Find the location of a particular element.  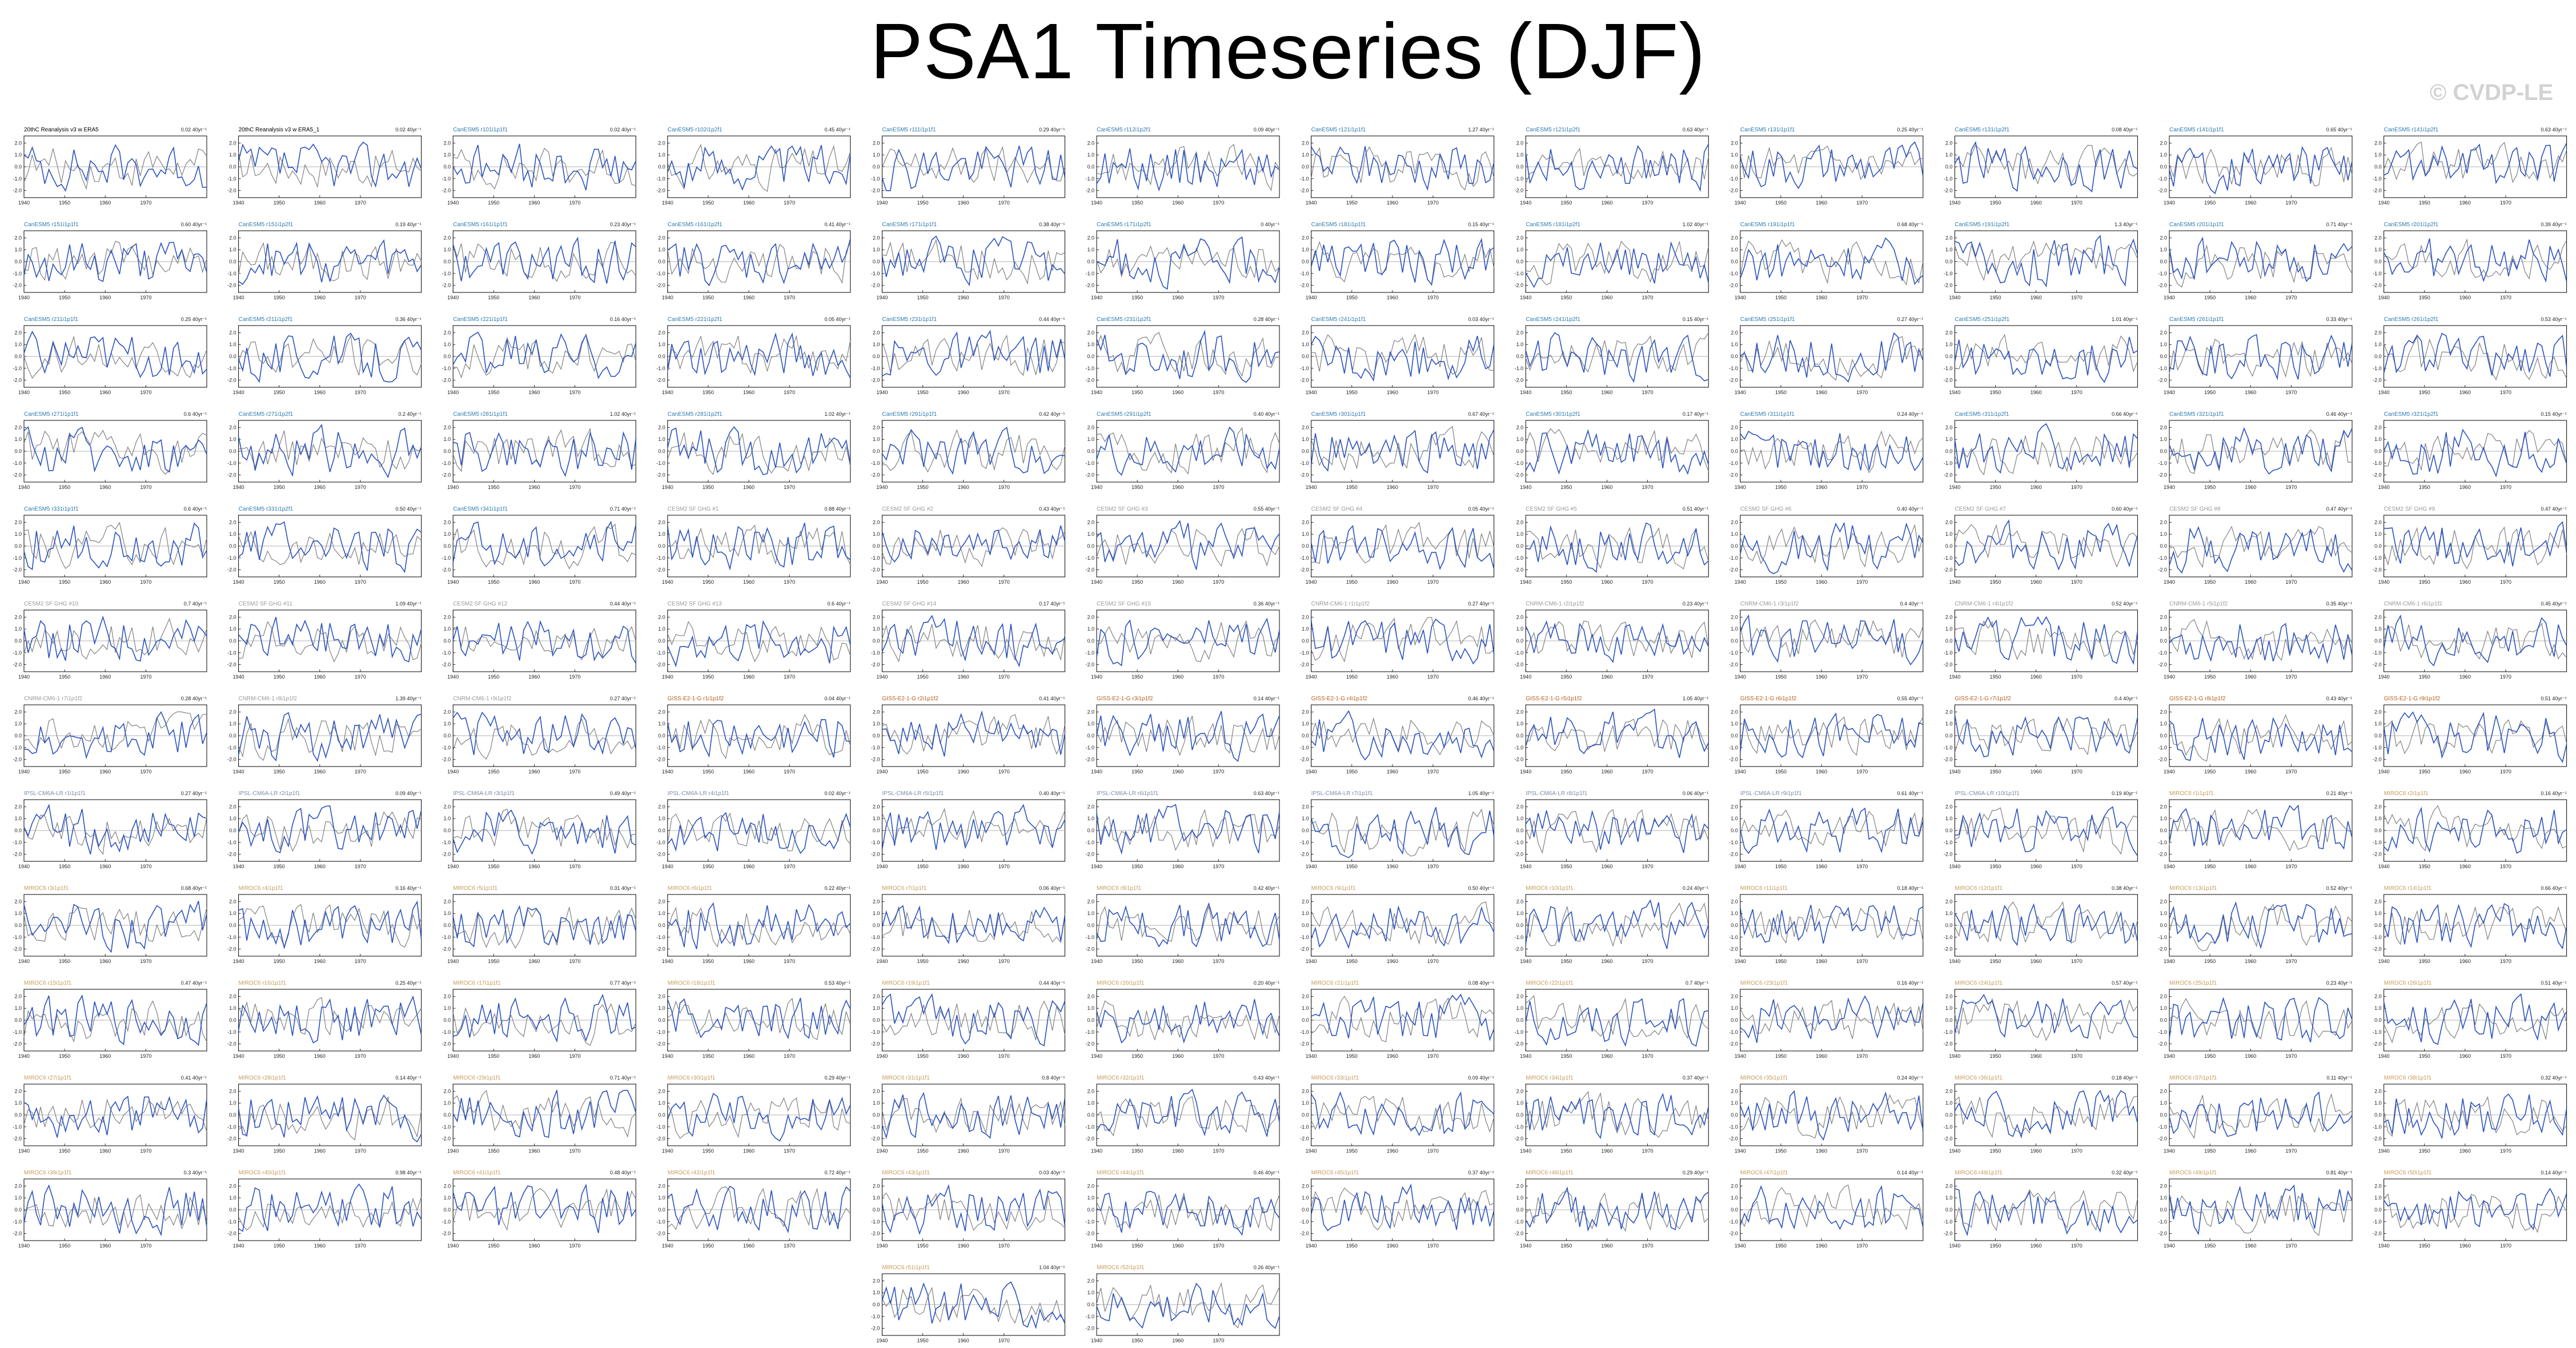

panel-title: MIROC6 r15i1p1f1 is located at coordinates (48, 983).